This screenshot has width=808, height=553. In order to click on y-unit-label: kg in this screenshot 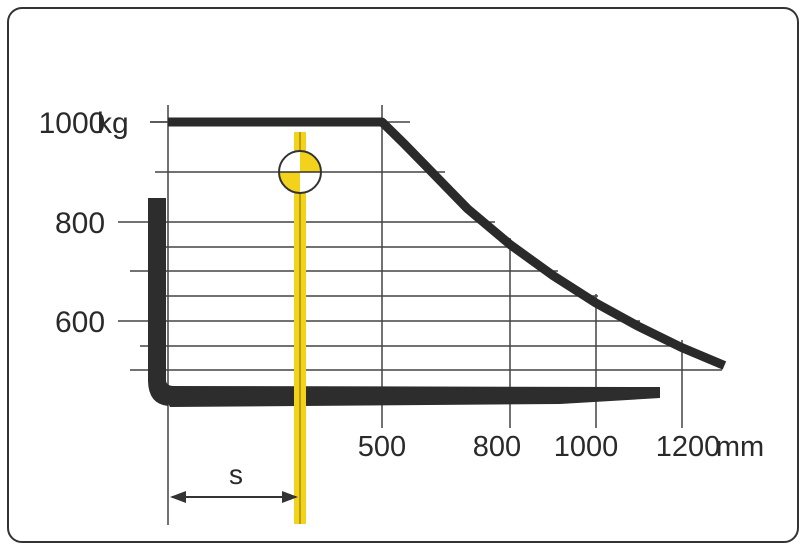, I will do `click(113, 123)`.